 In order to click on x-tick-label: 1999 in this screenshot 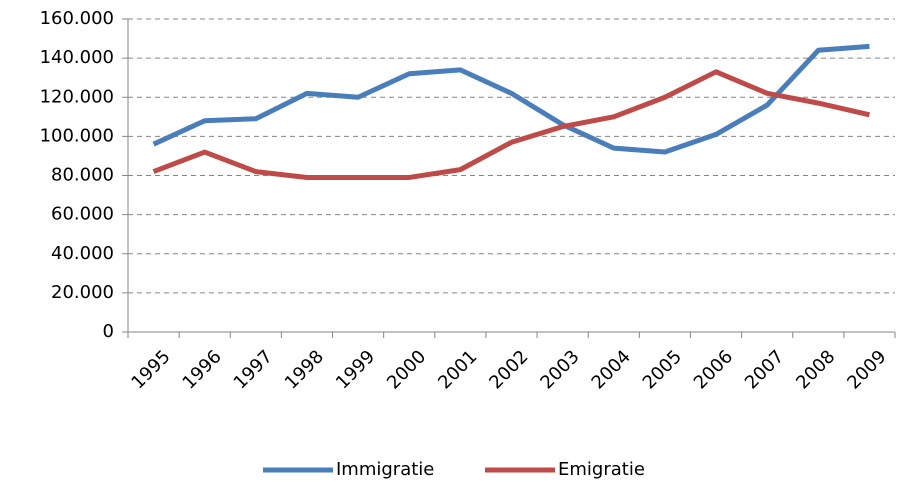, I will do `click(355, 369)`.